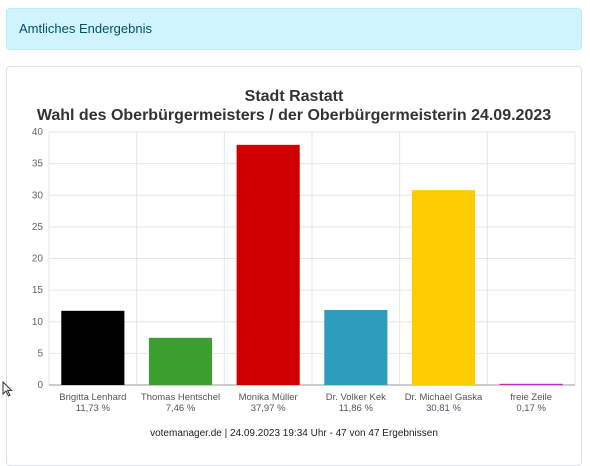 This screenshot has width=590, height=466. I want to click on x-tick-label: Dr. Michael Gaska, so click(444, 397).